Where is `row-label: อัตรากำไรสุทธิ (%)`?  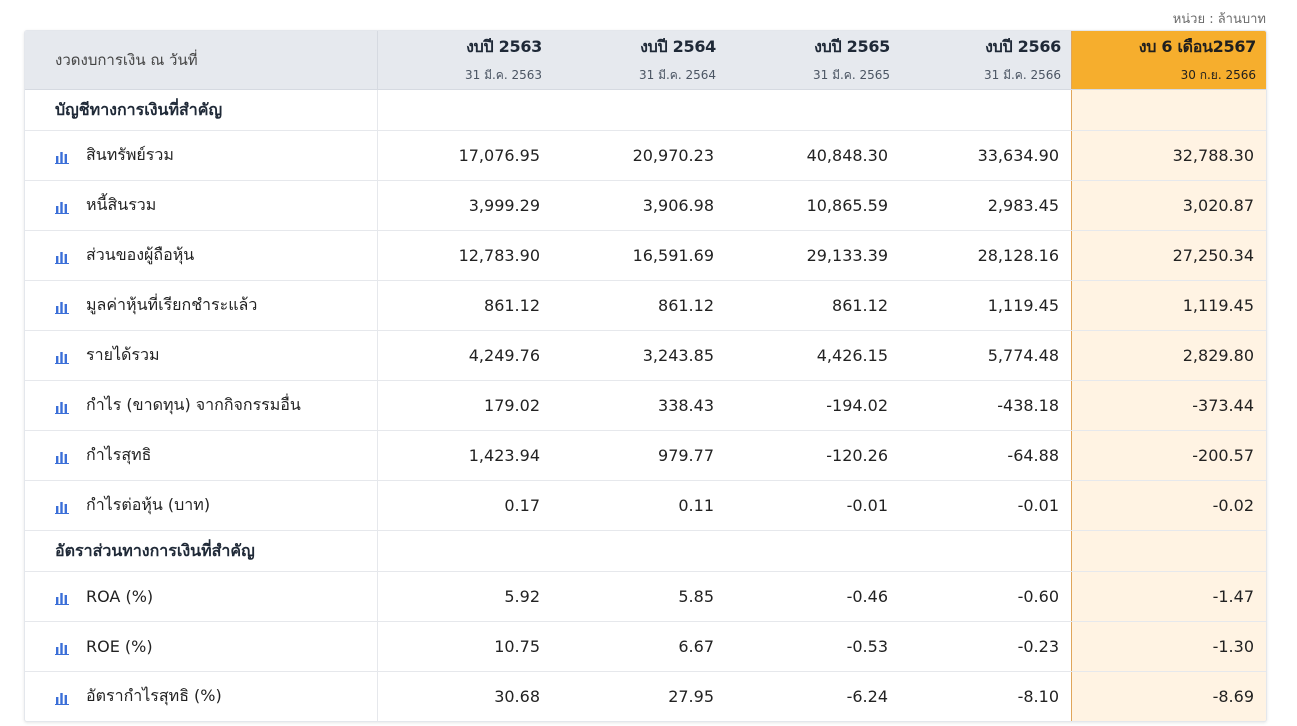 row-label: อัตรากำไรสุทธิ (%) is located at coordinates (154, 695).